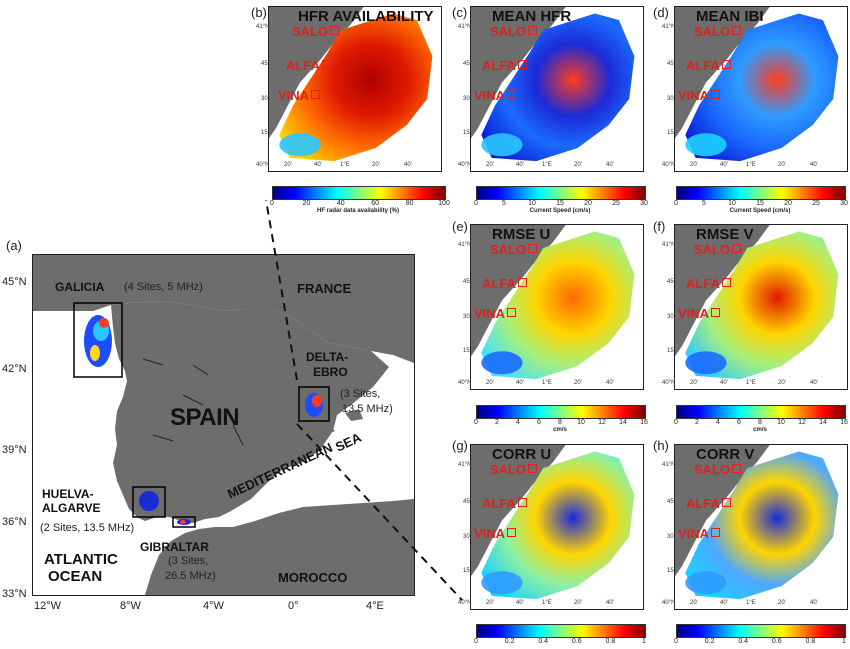 This screenshot has height=649, width=850. I want to click on label-huelva-1: HUELVA-, so click(68, 494).